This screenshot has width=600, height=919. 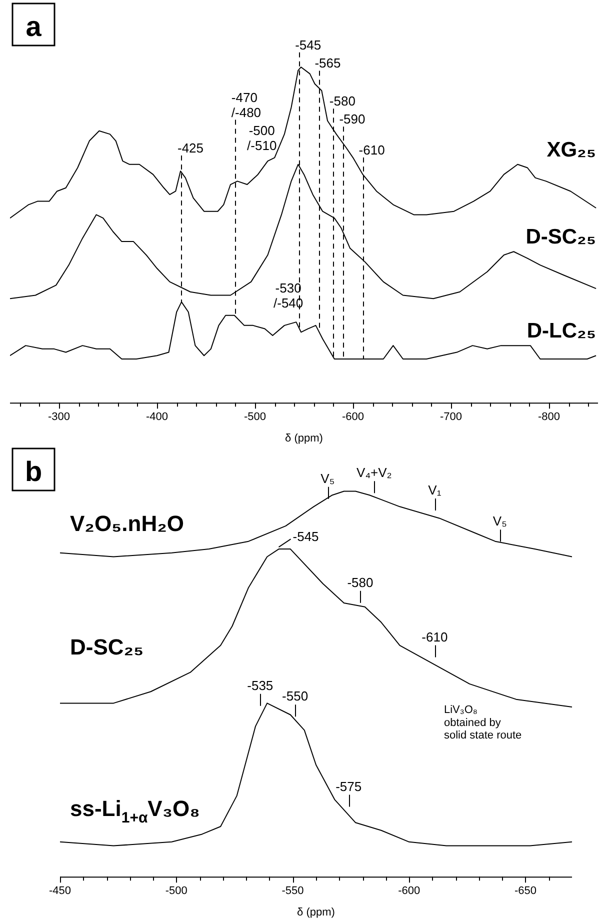 I want to click on x-tick-label: -550, so click(x=293, y=891).